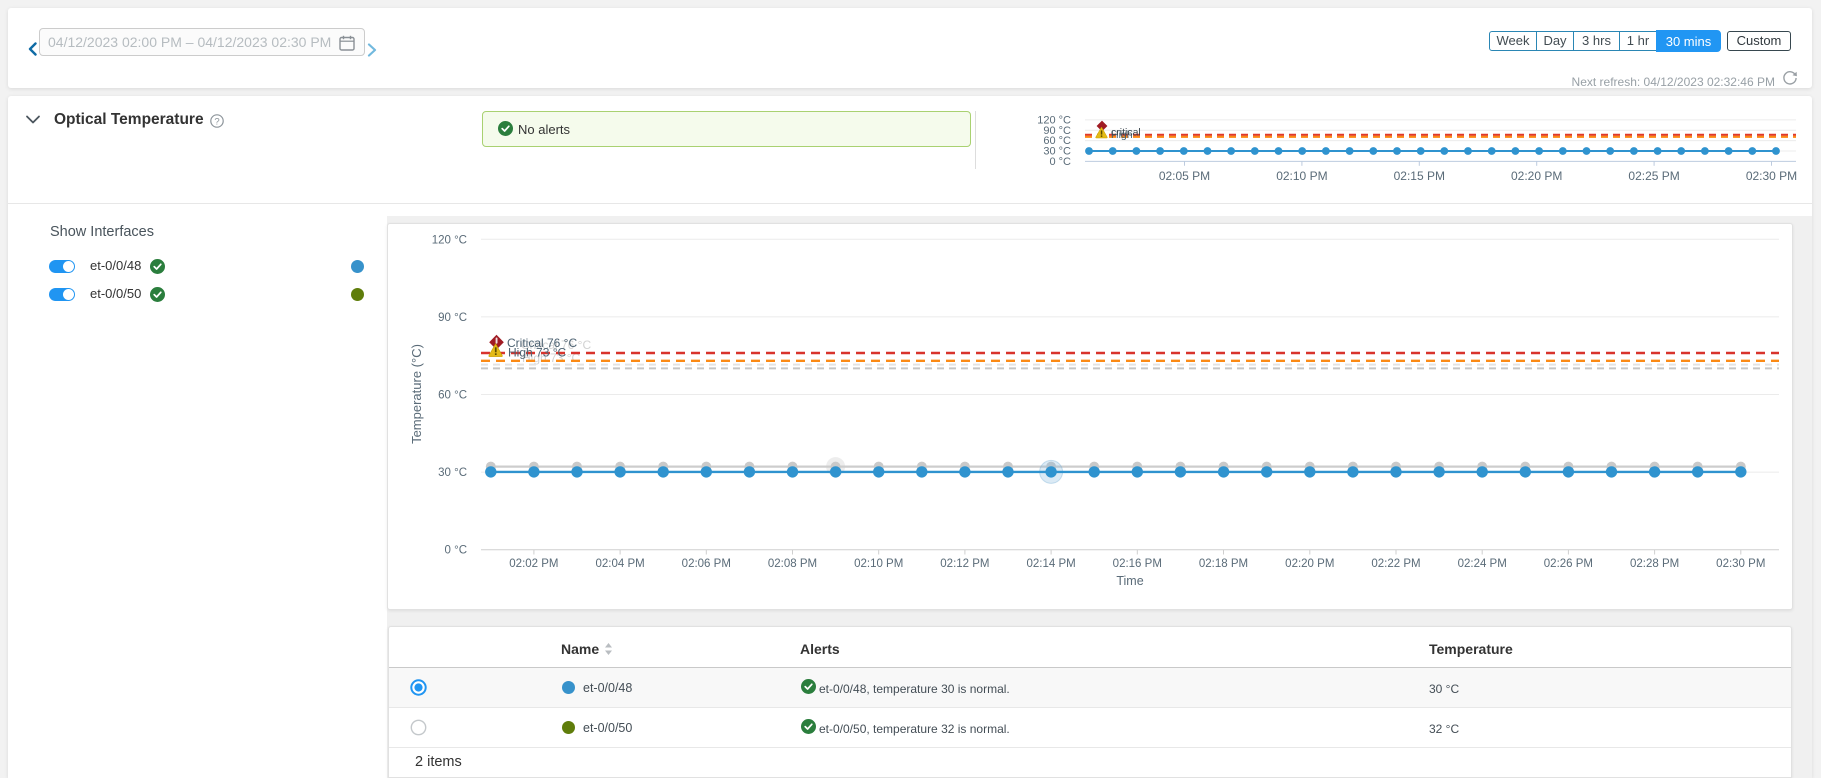 The image size is (1821, 778). I want to click on svg-text: critical, so click(1126, 133).